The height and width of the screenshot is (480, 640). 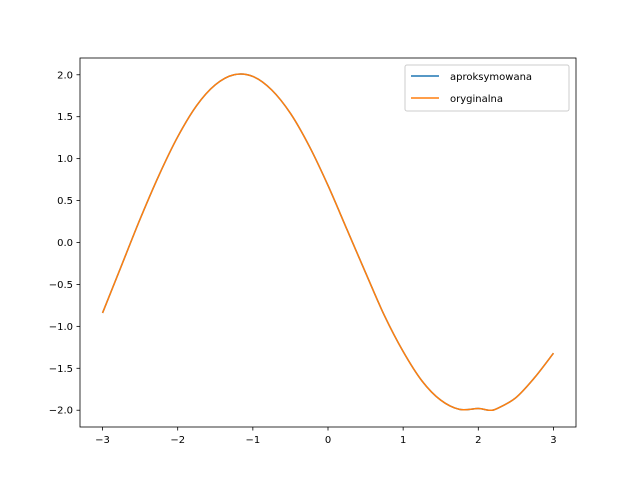 What do you see at coordinates (61, 411) in the screenshot?
I see `y-tick-label: −2.0` at bounding box center [61, 411].